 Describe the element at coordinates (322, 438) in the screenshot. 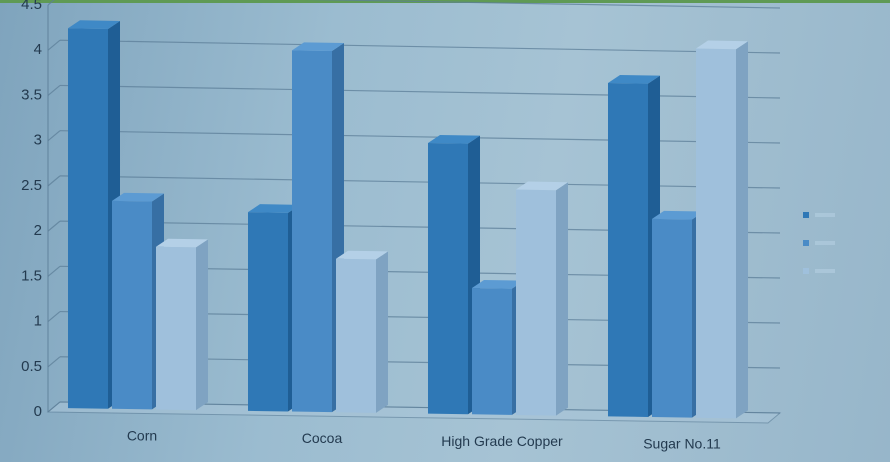

I see `x-category-label: Cocoa` at that location.